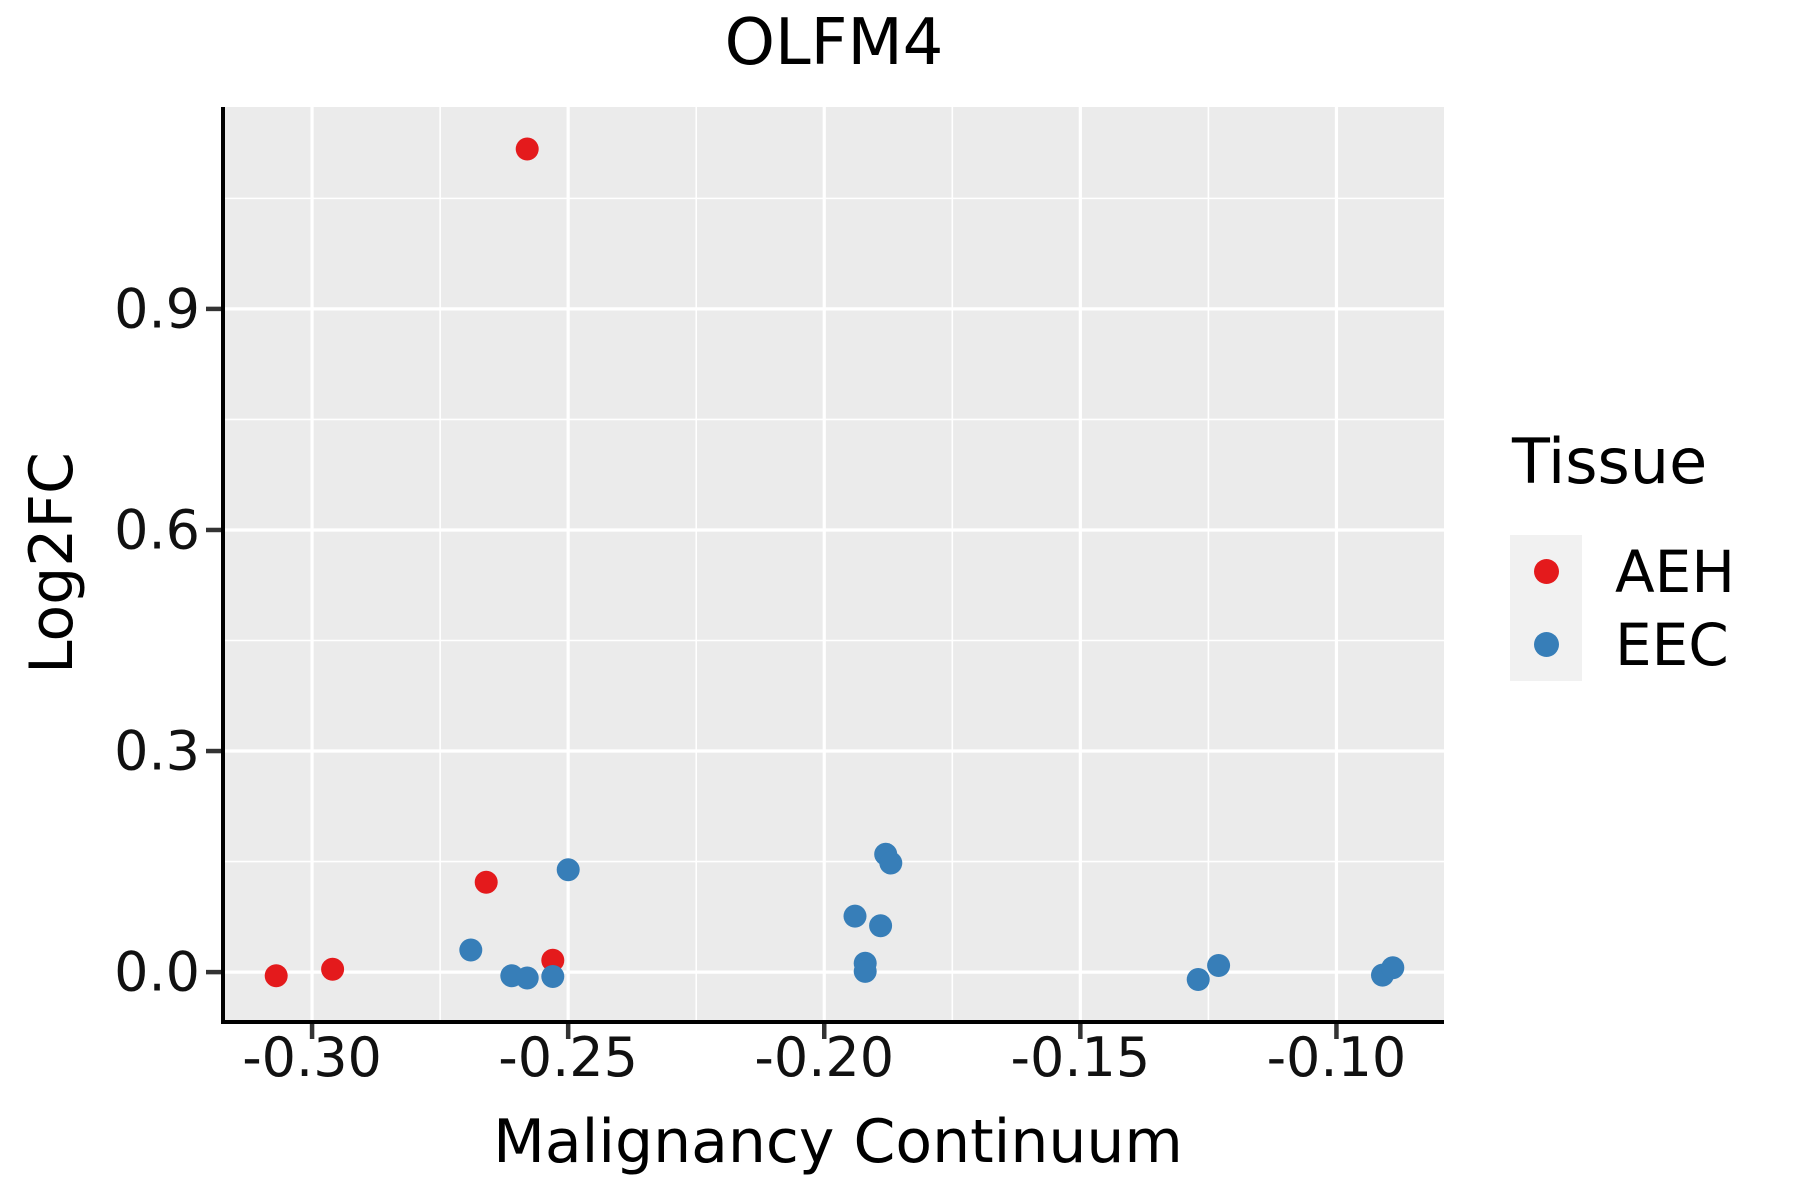 The width and height of the screenshot is (1800, 1200). I want to click on legend-item-eec: EEC, so click(1622, 645).